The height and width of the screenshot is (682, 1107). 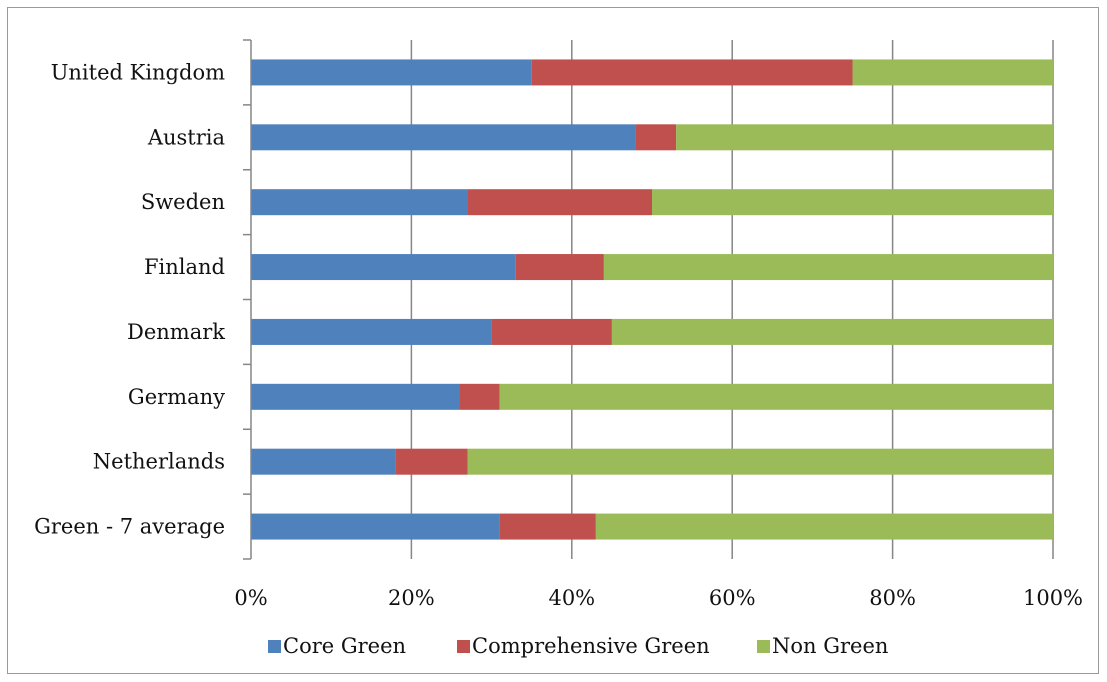 What do you see at coordinates (250, 598) in the screenshot?
I see `x-tick-label: 0%` at bounding box center [250, 598].